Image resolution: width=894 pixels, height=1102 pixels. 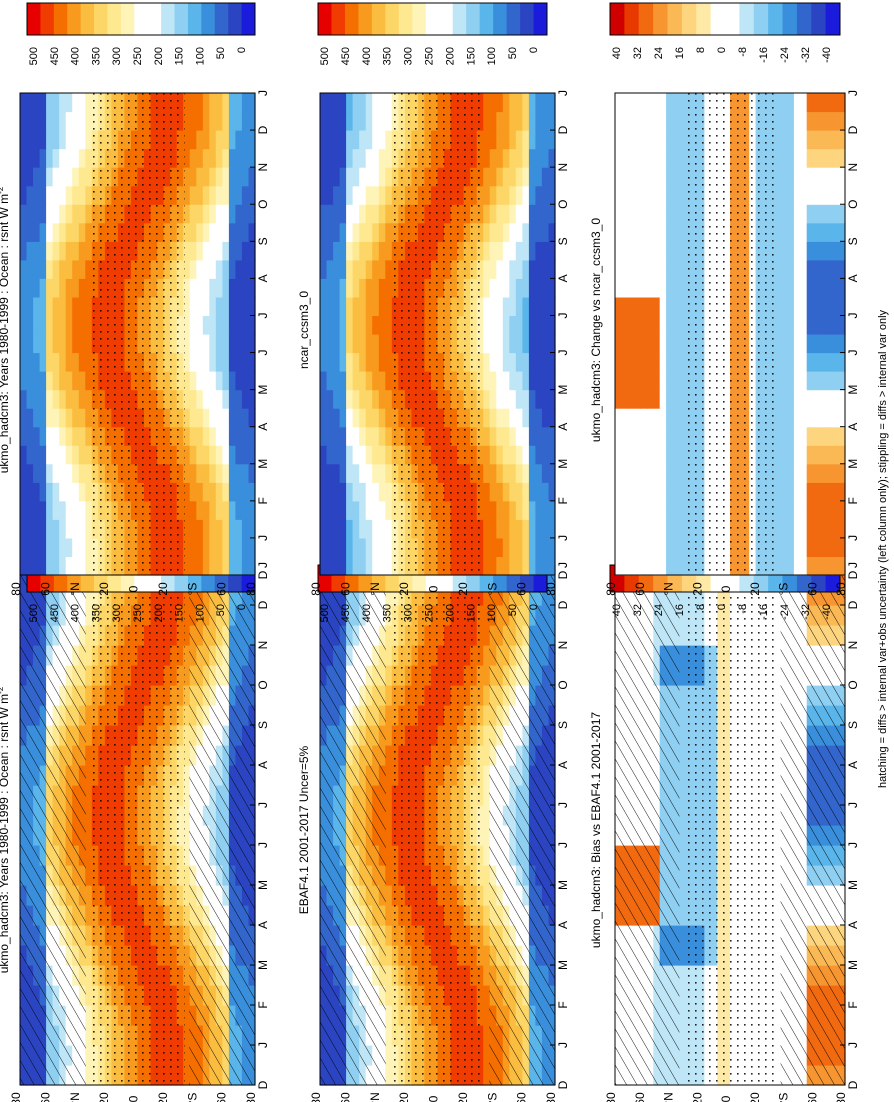 What do you see at coordinates (853, 805) in the screenshot?
I see `x-tick-label: J` at bounding box center [853, 805].